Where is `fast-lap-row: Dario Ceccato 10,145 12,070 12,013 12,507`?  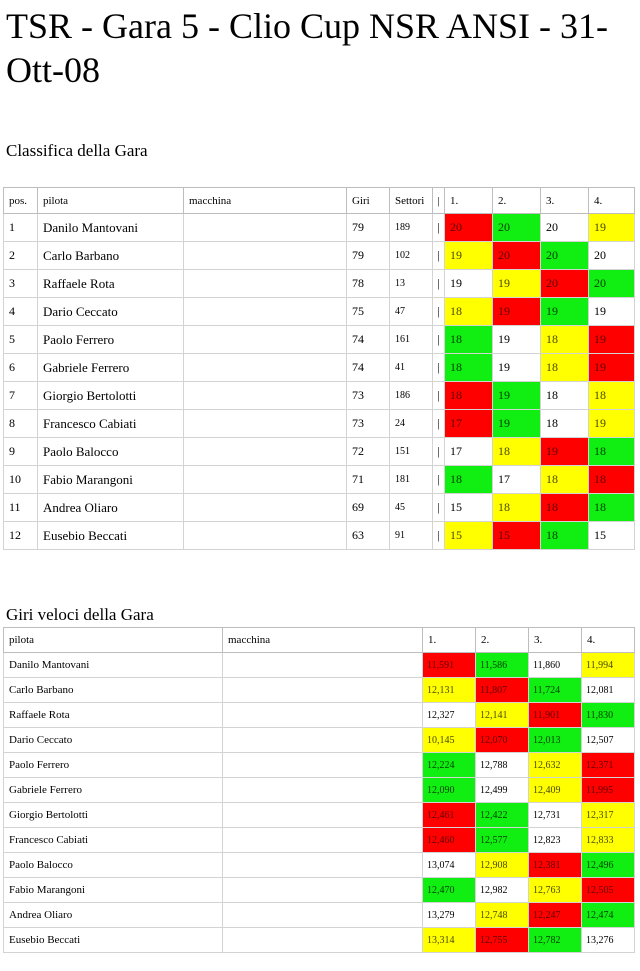 fast-lap-row: Dario Ceccato 10,145 12,070 12,013 12,507 is located at coordinates (319, 740).